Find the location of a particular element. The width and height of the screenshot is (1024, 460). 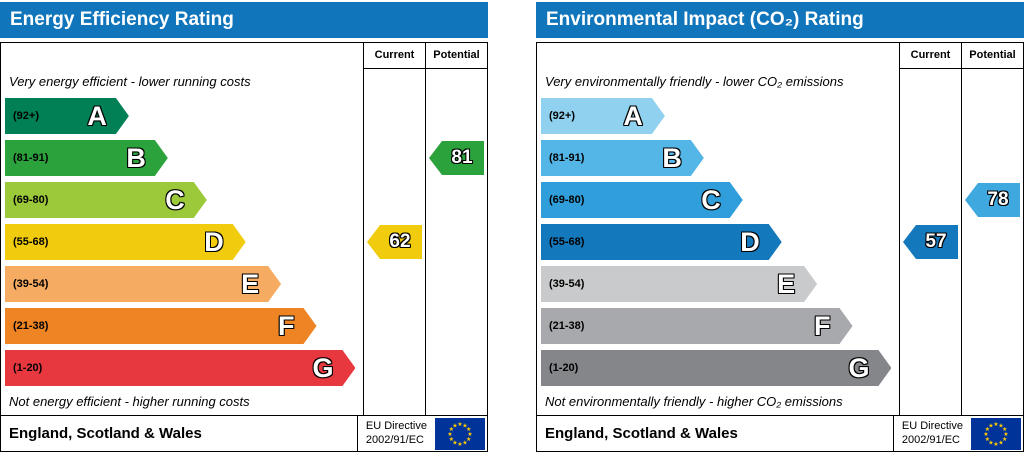

band-b: (81-91) B is located at coordinates (86, 158).